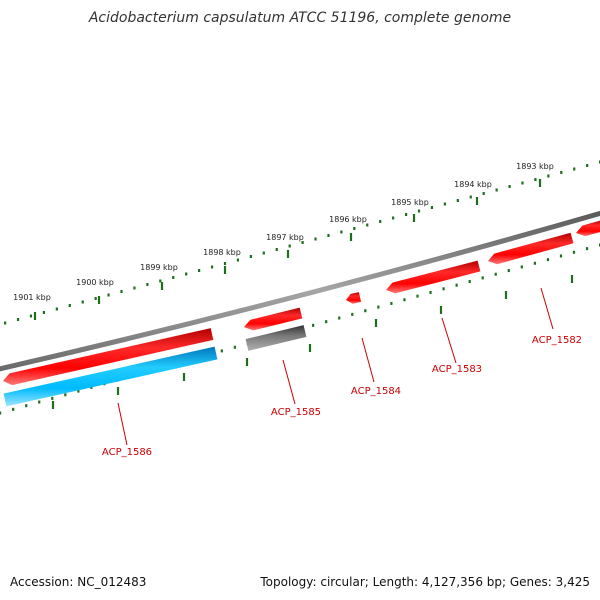 The width and height of the screenshot is (600, 600). Describe the element at coordinates (473, 184) in the screenshot. I see `tick-label: 1894 kbp` at that location.